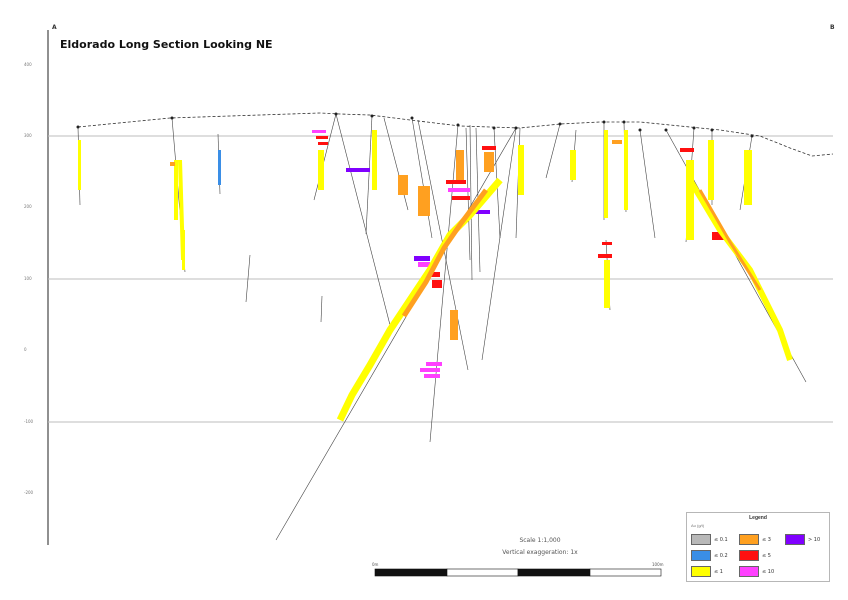  Describe the element at coordinates (375, 564) in the screenshot. I see `scale-start-label: 0m` at that location.